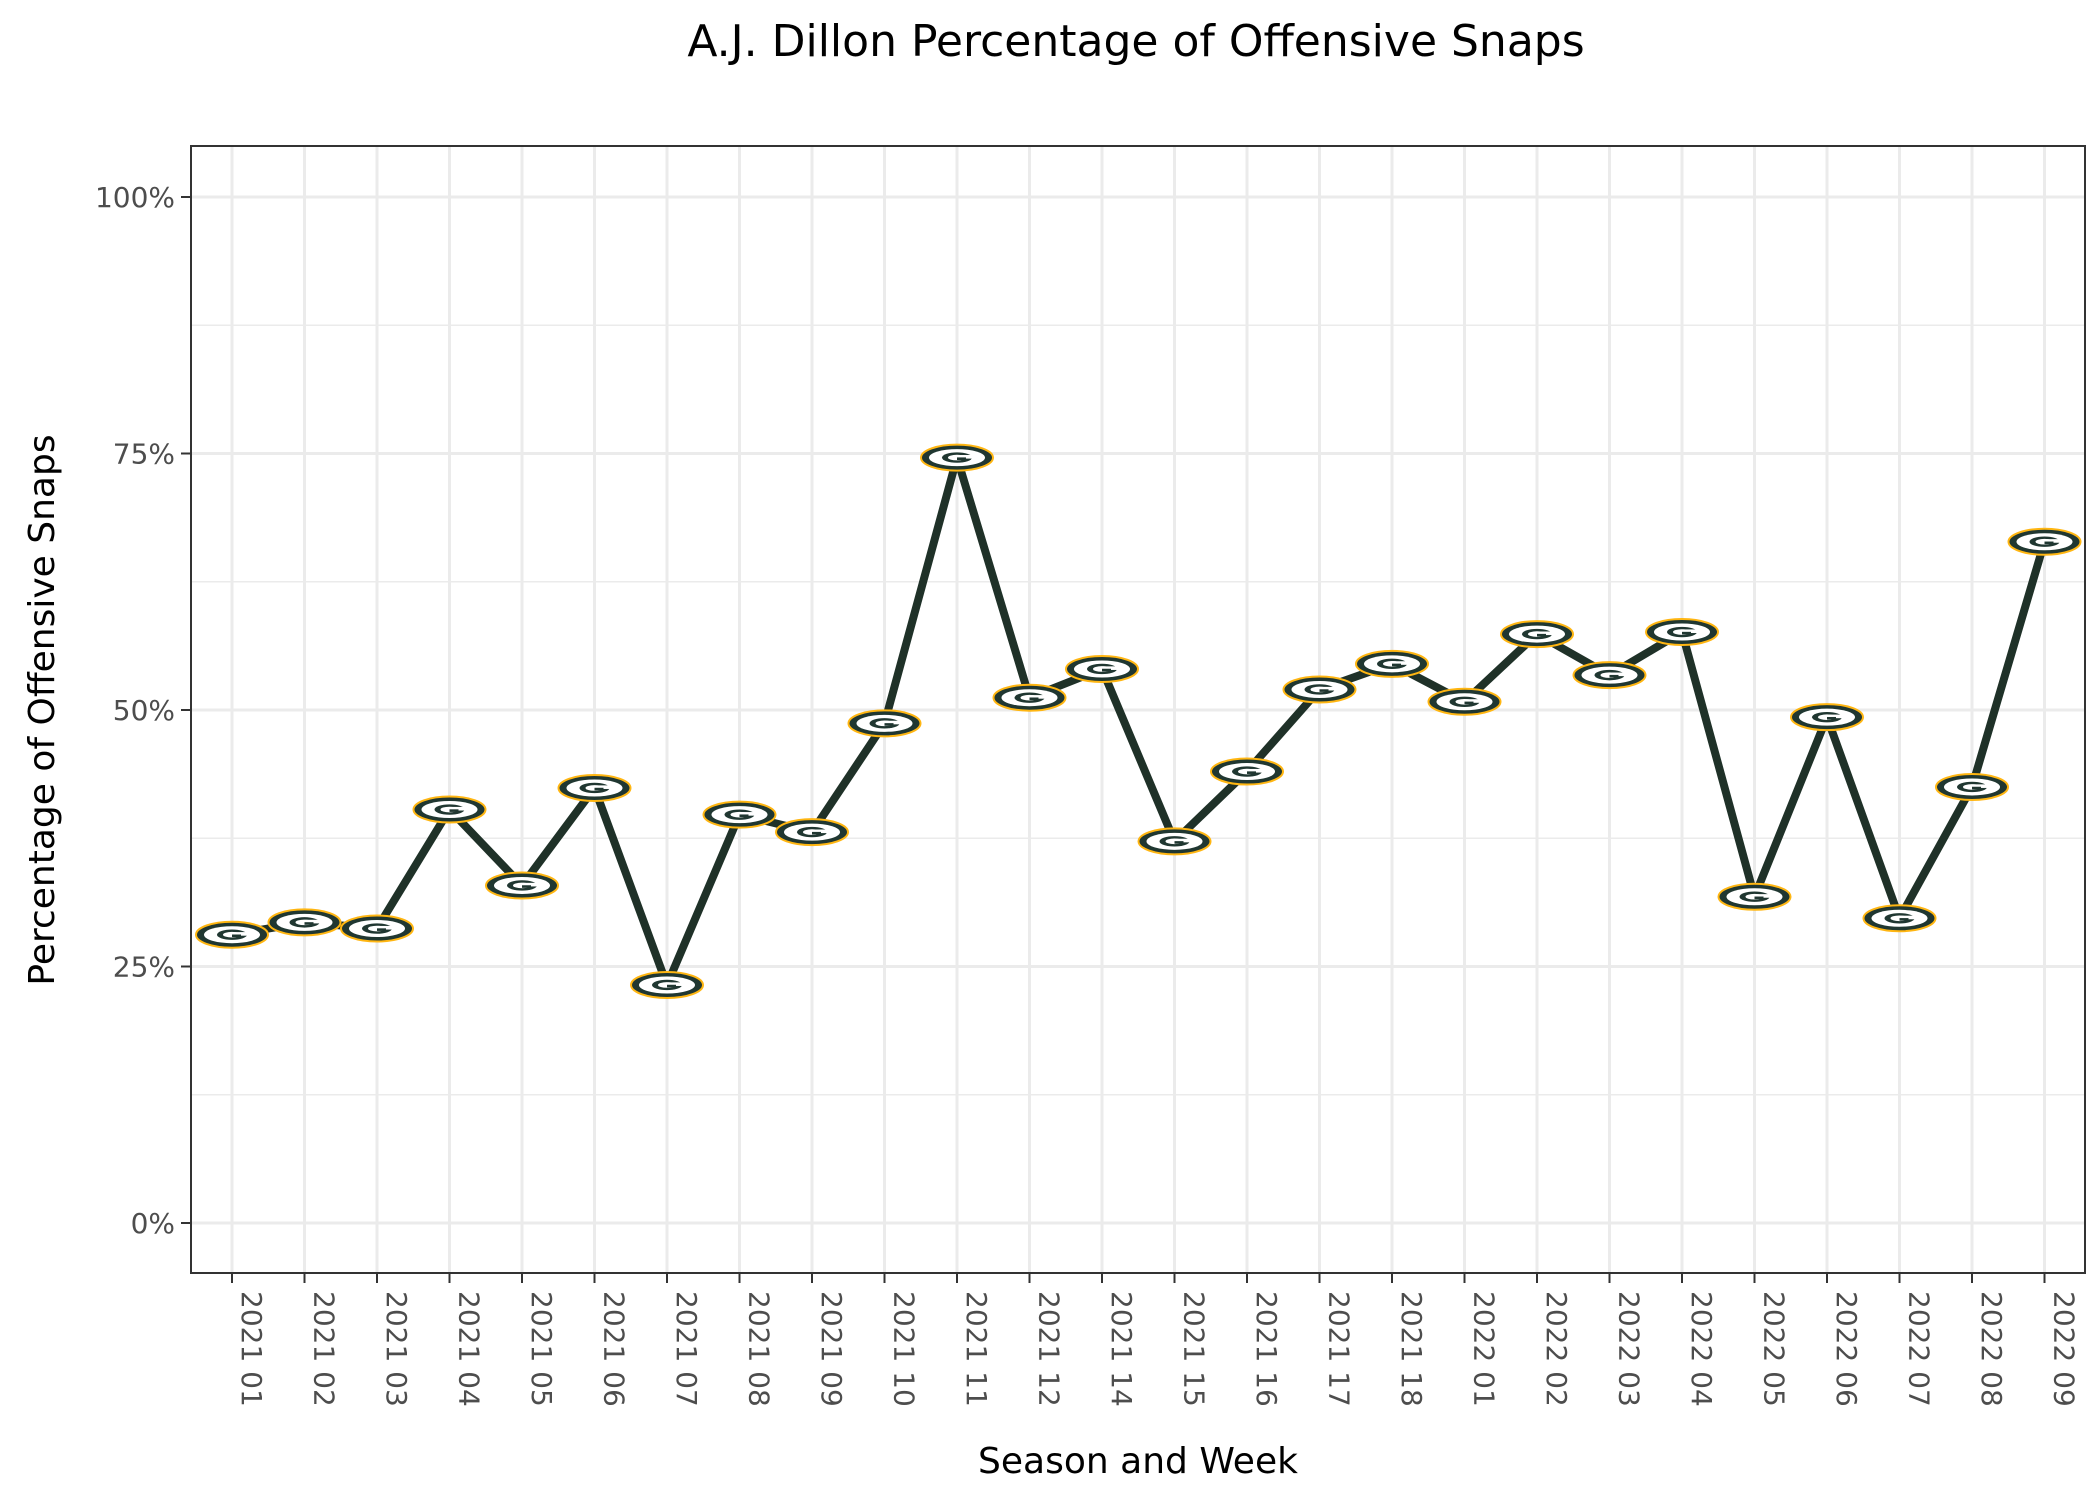  I want to click on y-axis-title: Percentage of Offensive Snaps, so click(42, 709).